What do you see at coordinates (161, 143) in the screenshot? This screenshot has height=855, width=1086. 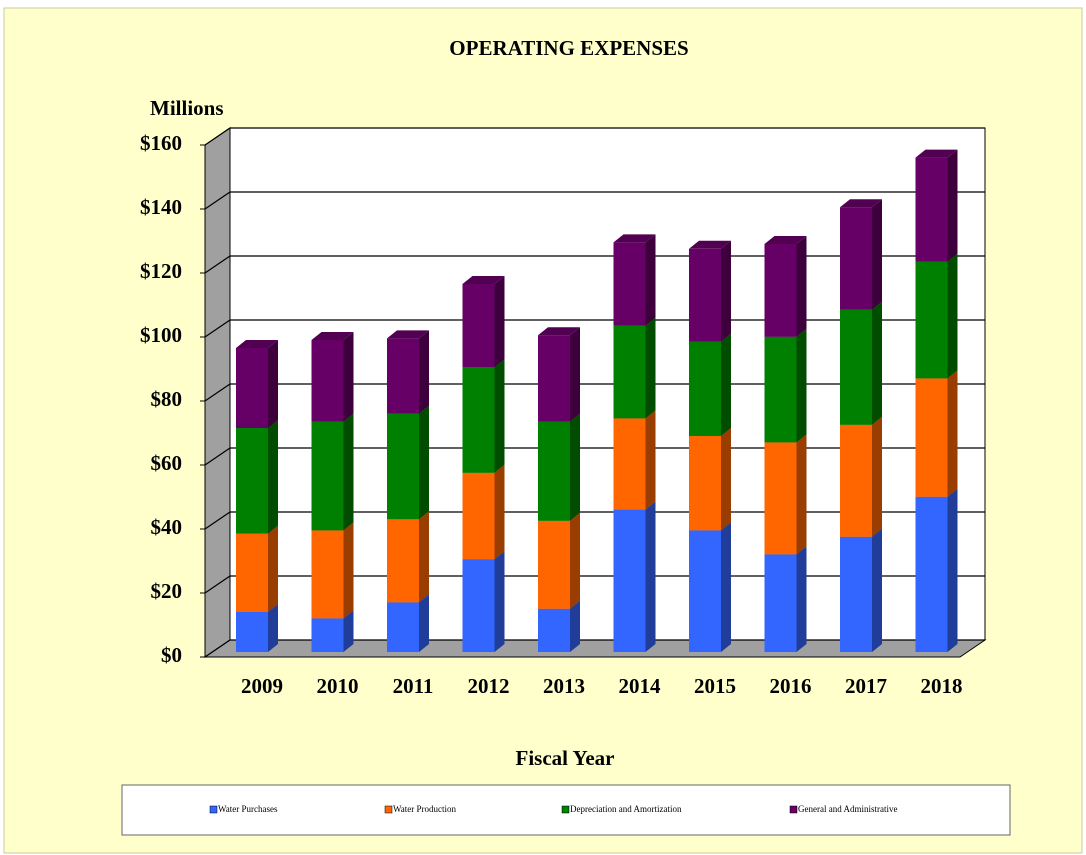 I see `y-tick-label: $160` at bounding box center [161, 143].